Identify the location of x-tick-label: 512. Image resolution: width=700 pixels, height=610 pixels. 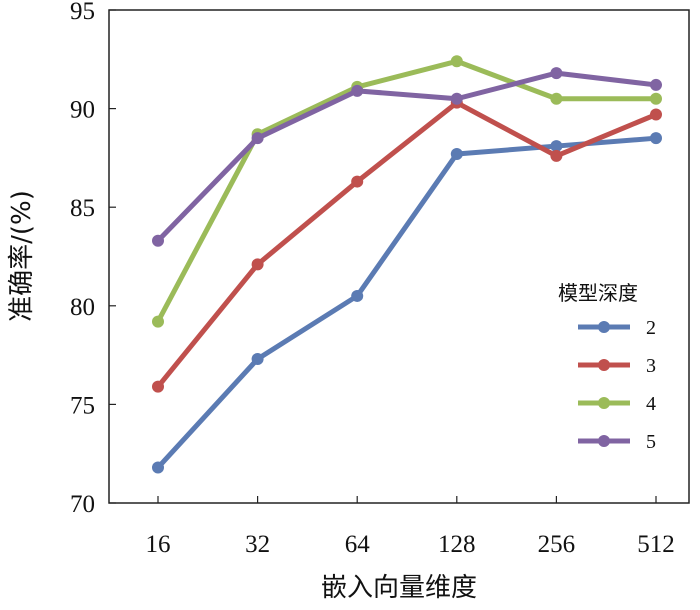
(656, 544).